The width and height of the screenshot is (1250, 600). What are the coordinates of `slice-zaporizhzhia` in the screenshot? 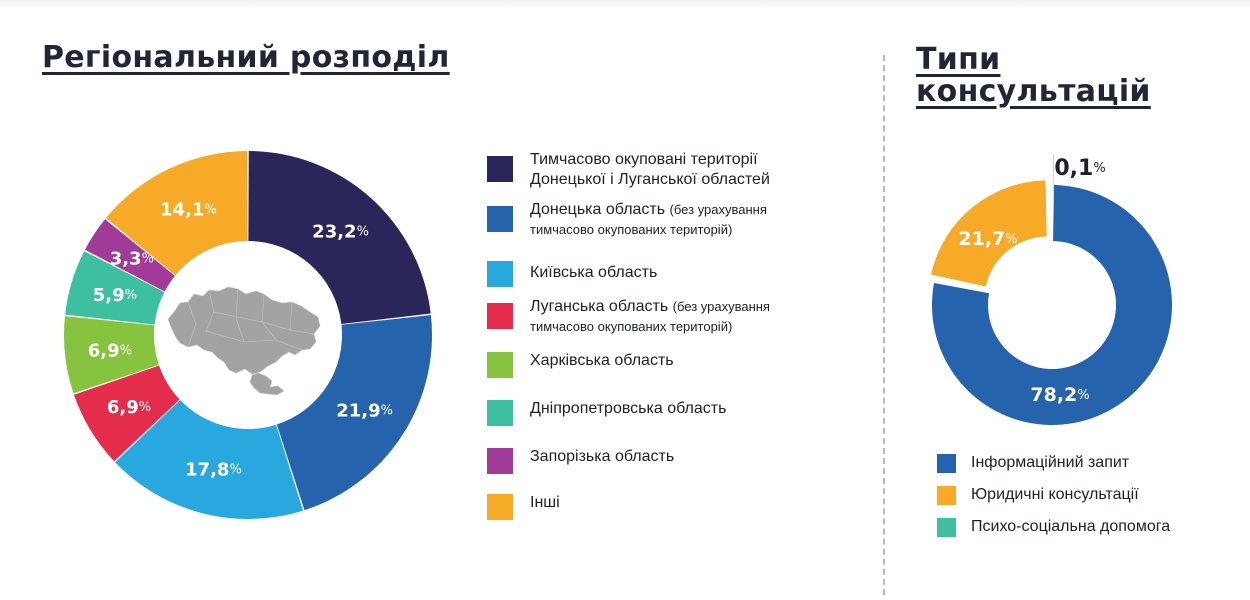 It's located at (129, 255).